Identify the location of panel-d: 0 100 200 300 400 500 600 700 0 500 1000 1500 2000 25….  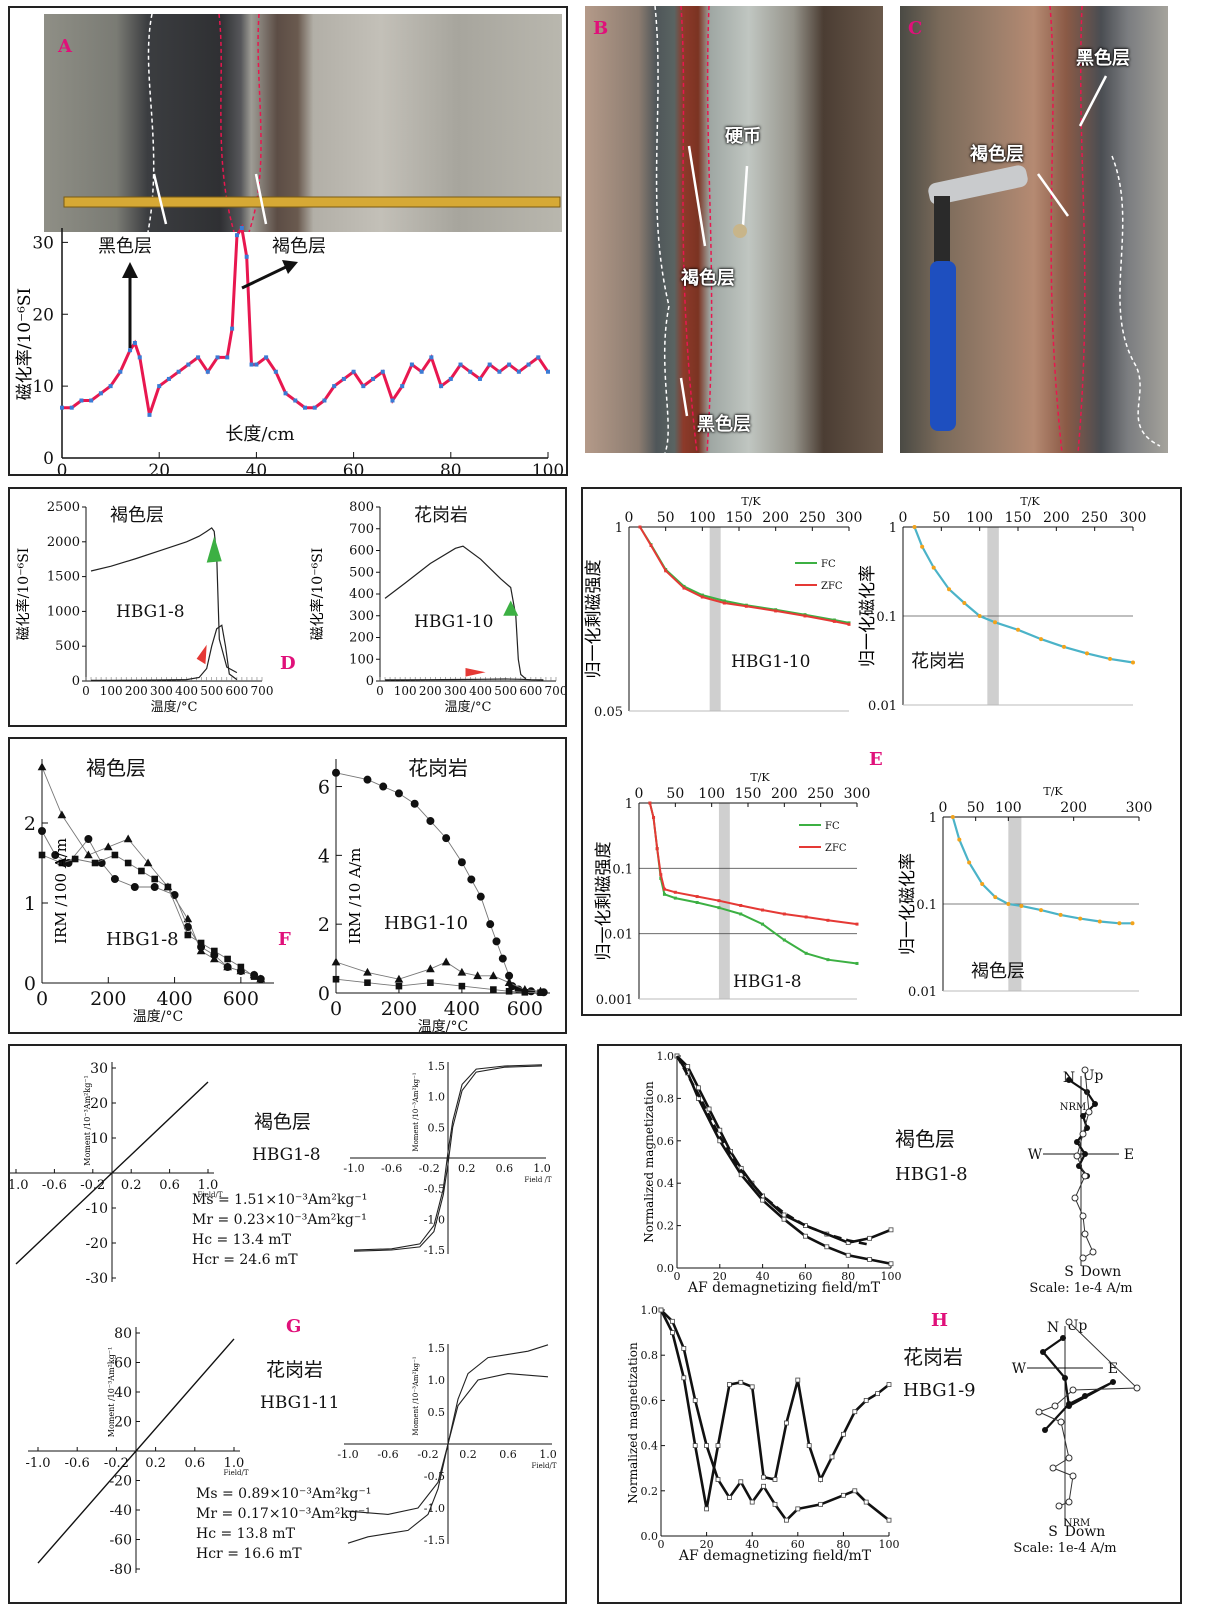
(287, 607).